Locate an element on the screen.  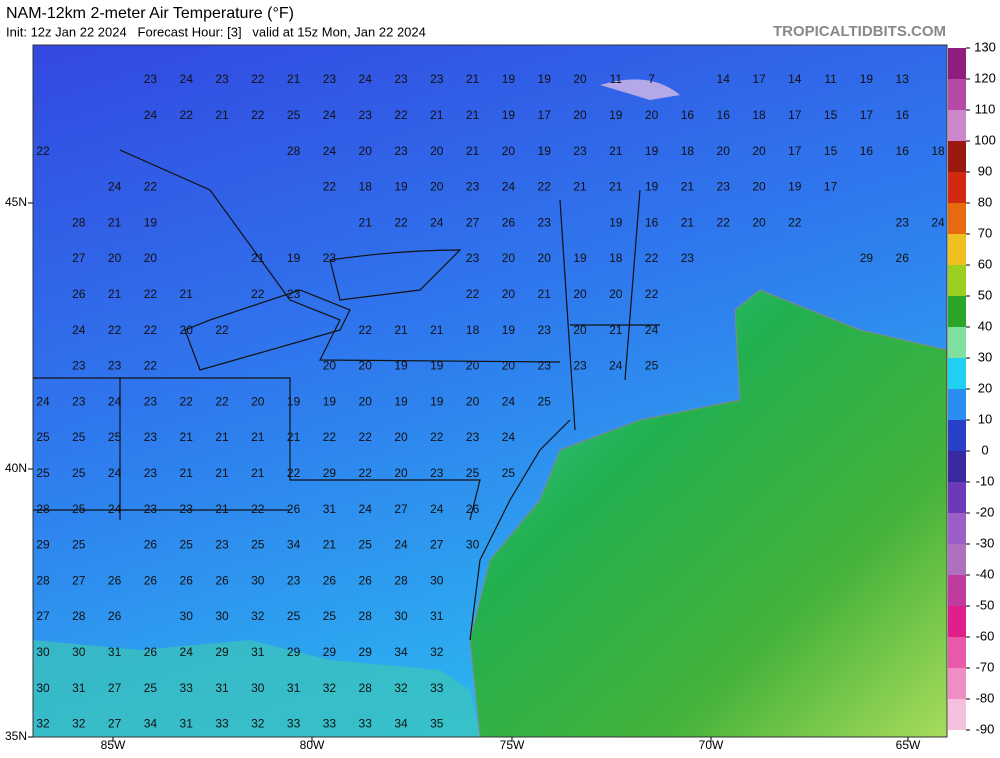
colorbar-label: 70 is located at coordinates (985, 232).